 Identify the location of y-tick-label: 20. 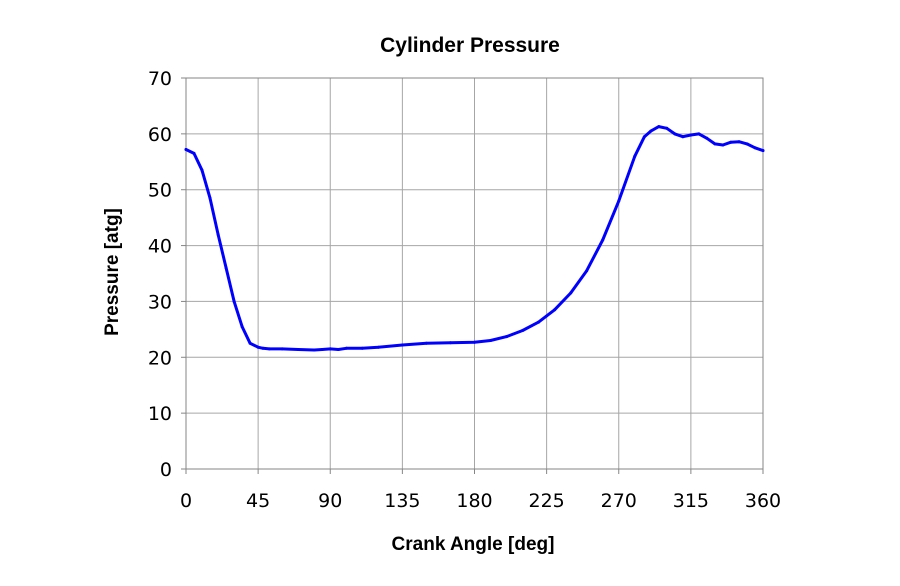
(160, 358).